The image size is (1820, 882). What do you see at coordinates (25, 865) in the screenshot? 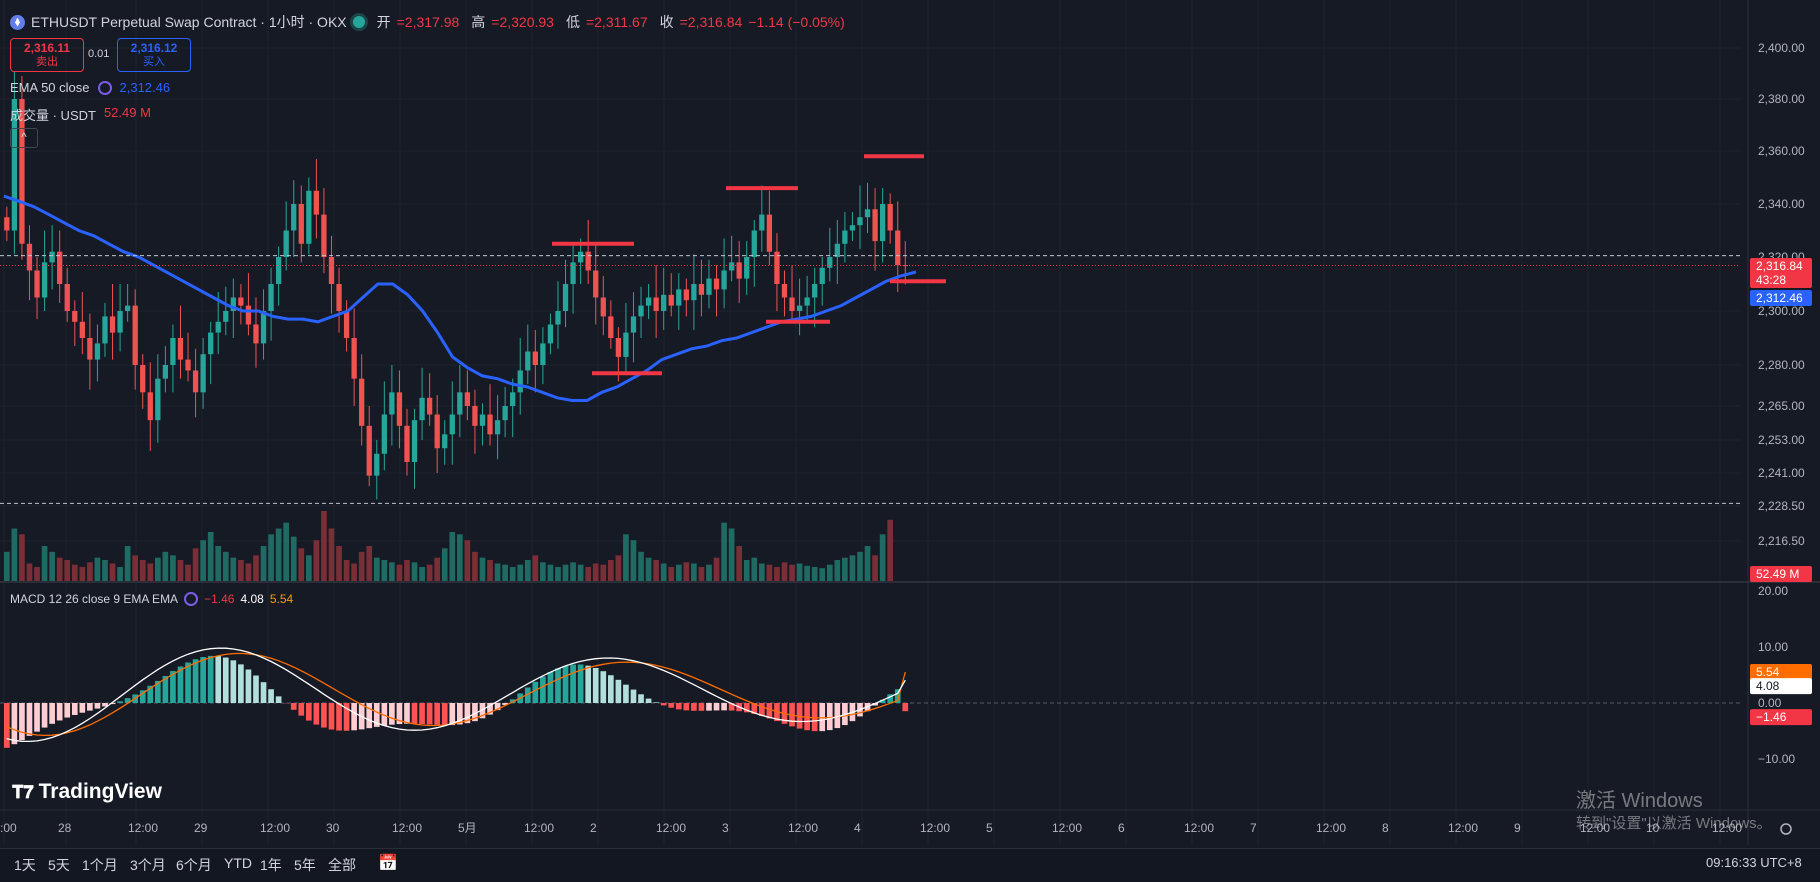
I see `range-button-0: 1天` at bounding box center [25, 865].